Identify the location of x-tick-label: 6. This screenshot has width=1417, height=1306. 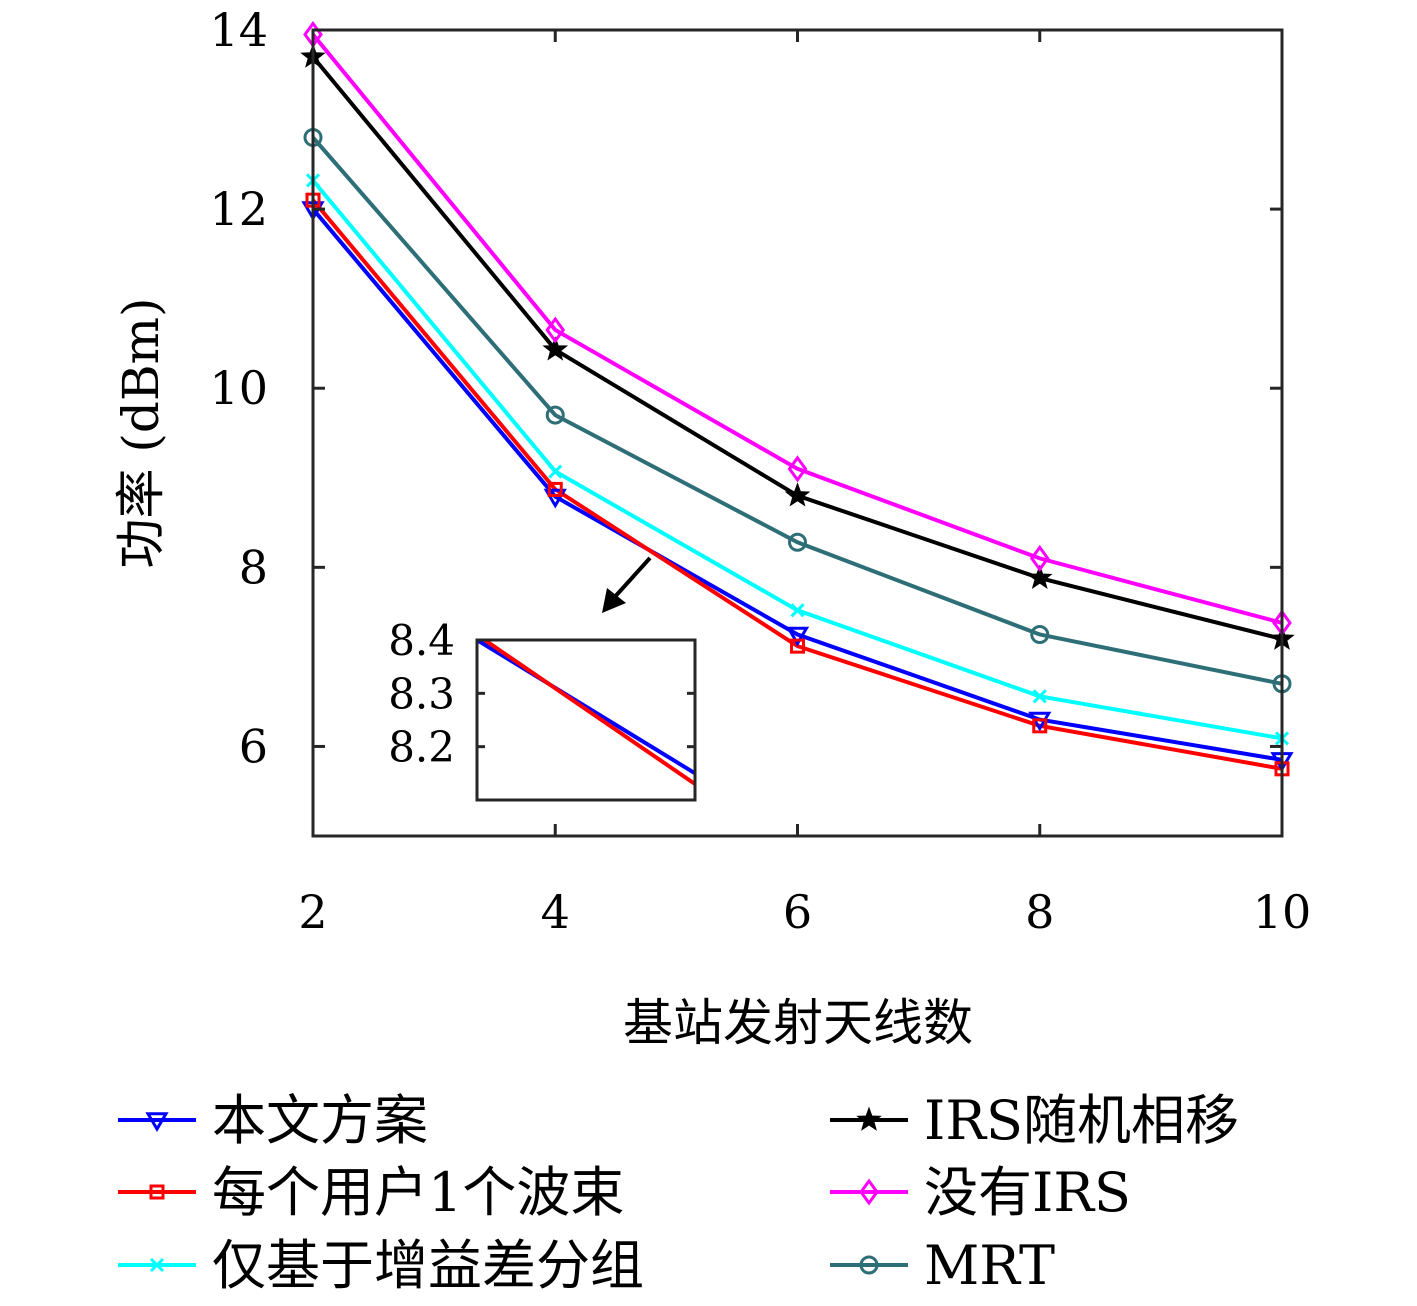
(797, 912).